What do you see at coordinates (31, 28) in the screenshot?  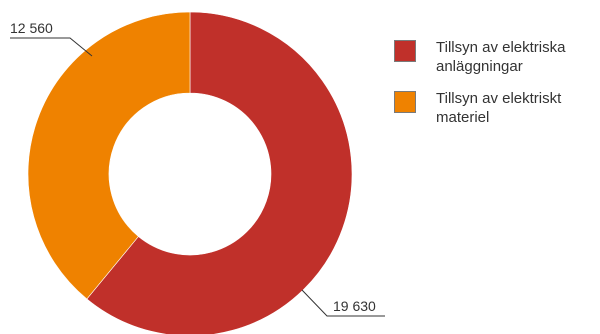 I see `data-label-materiel: 12 560` at bounding box center [31, 28].